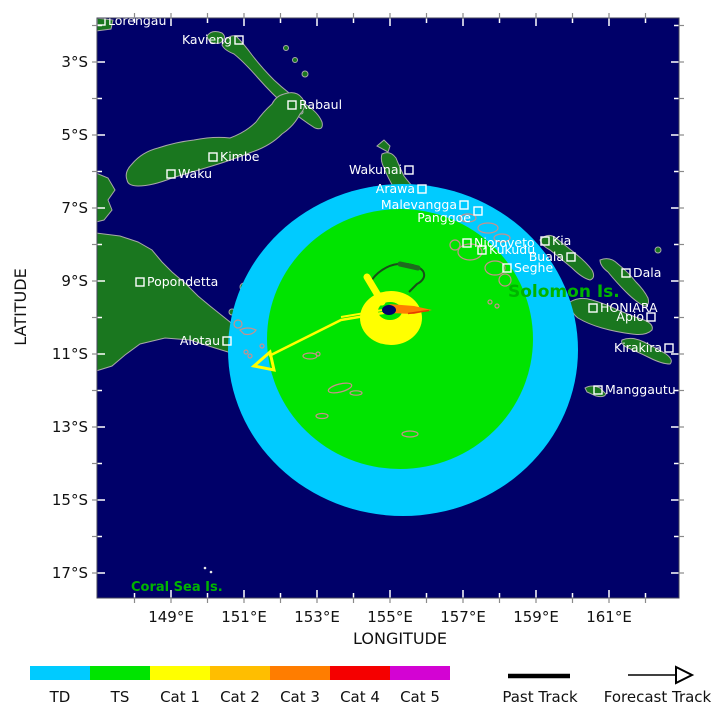 This screenshot has width=720, height=709. Describe the element at coordinates (329, 334) in the screenshot. I see `forecast-track-line` at that location.